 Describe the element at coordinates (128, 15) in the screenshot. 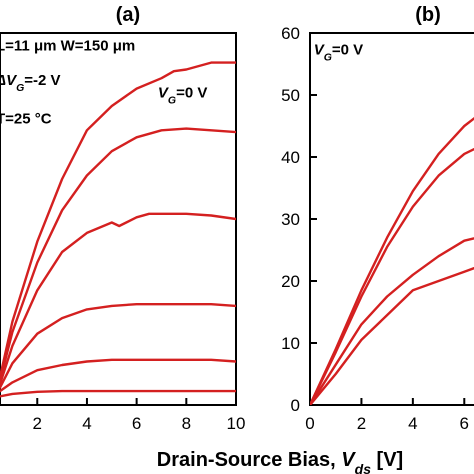

I see `panel-a-label: (a)` at that location.